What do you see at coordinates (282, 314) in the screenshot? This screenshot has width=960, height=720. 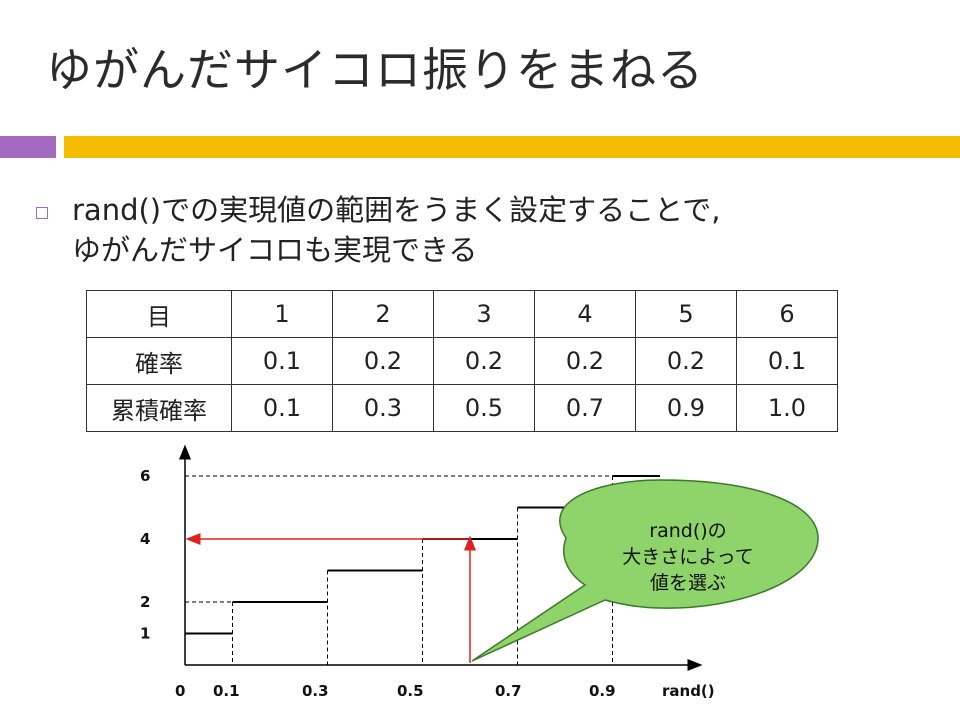 I see `table-cell: 1` at bounding box center [282, 314].